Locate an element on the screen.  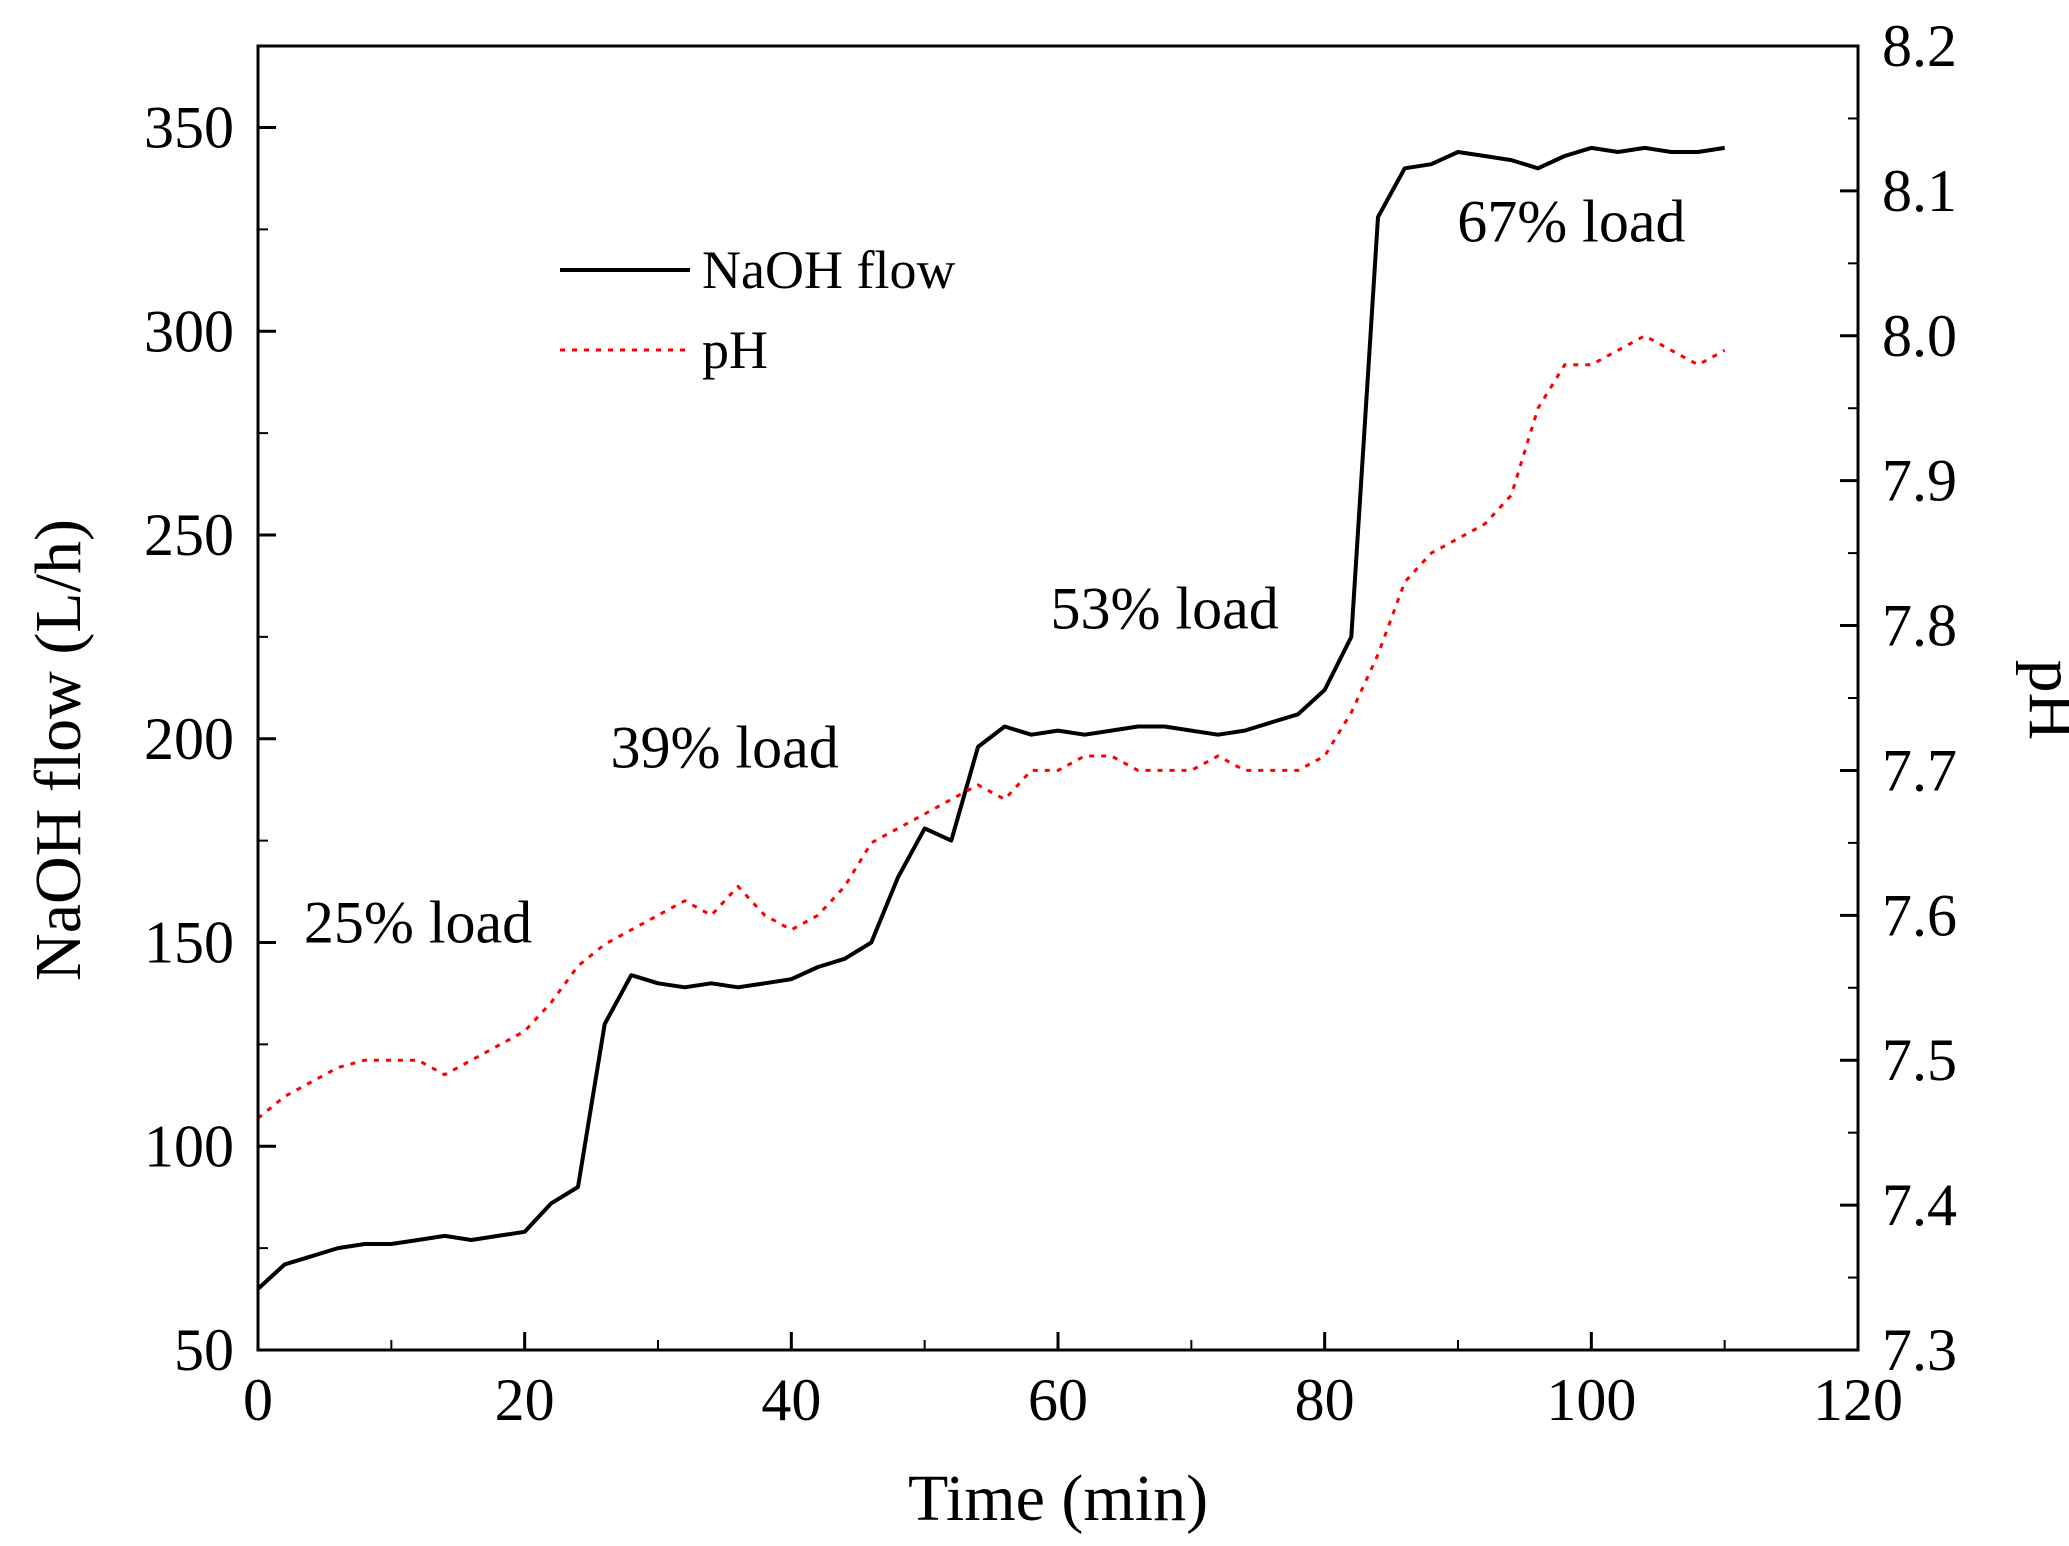
y2-tick-label: 7.5 is located at coordinates (1919, 1060).